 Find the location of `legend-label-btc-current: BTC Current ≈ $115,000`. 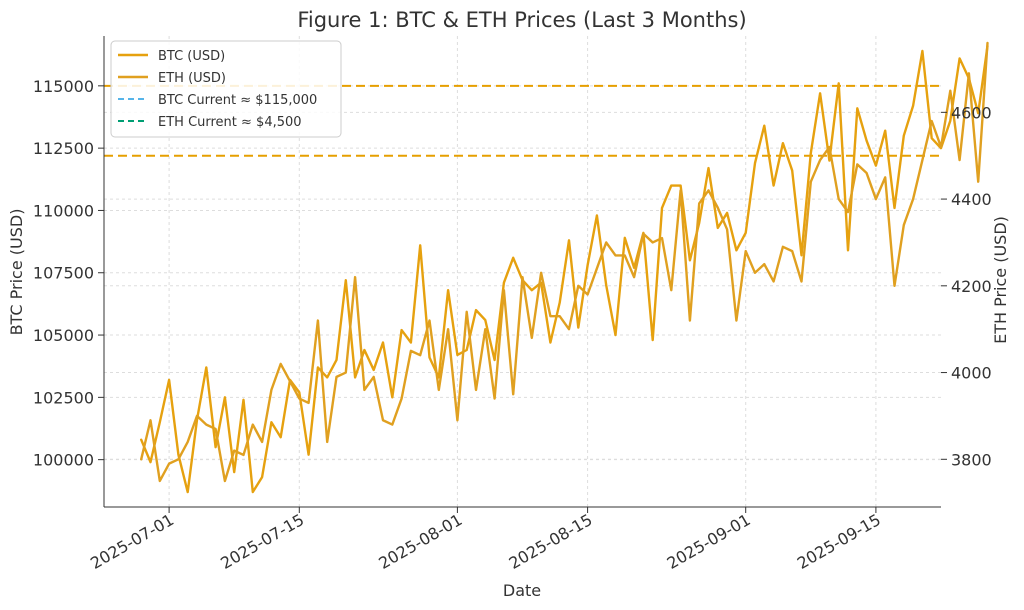

legend-label-btc-current: BTC Current ≈ $115,000 is located at coordinates (237, 100).